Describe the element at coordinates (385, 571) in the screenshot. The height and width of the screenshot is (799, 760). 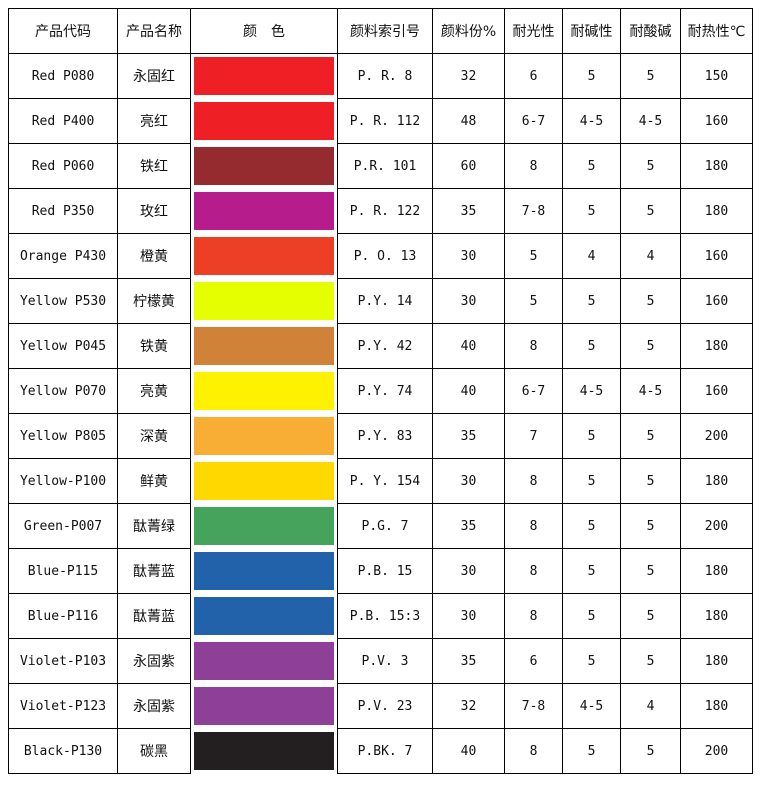
I see `cell-index: P.B. 15` at that location.